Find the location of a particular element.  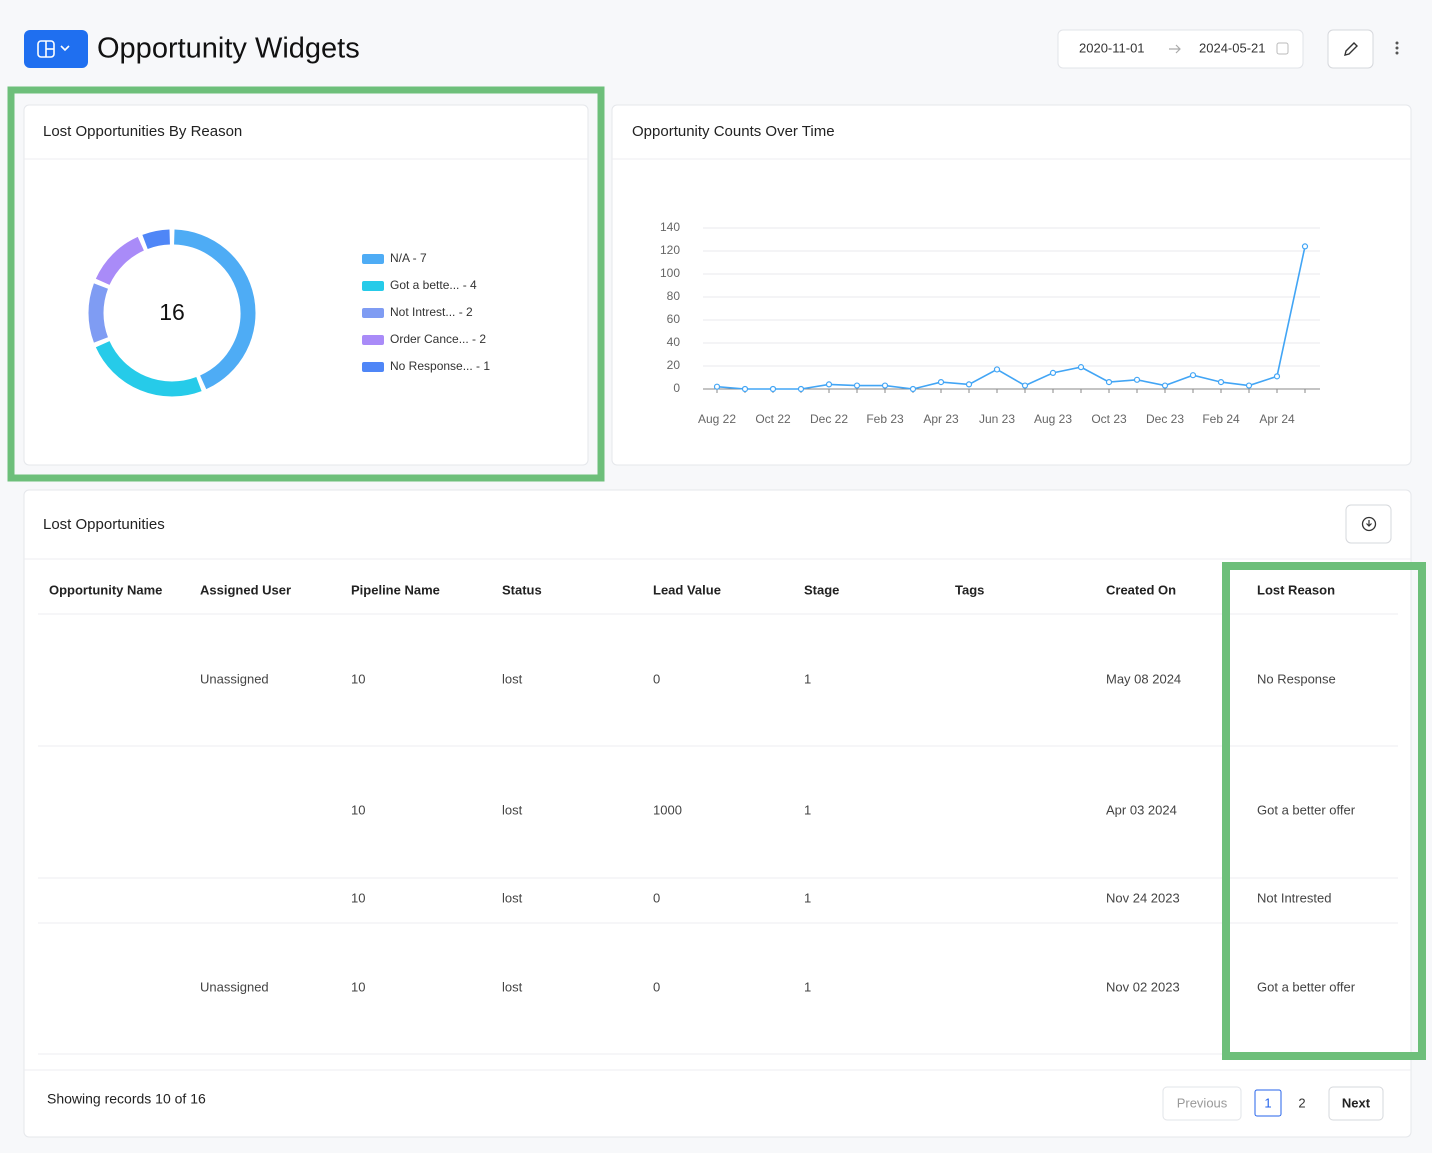

legend-label: No Response... - 1 is located at coordinates (440, 366).